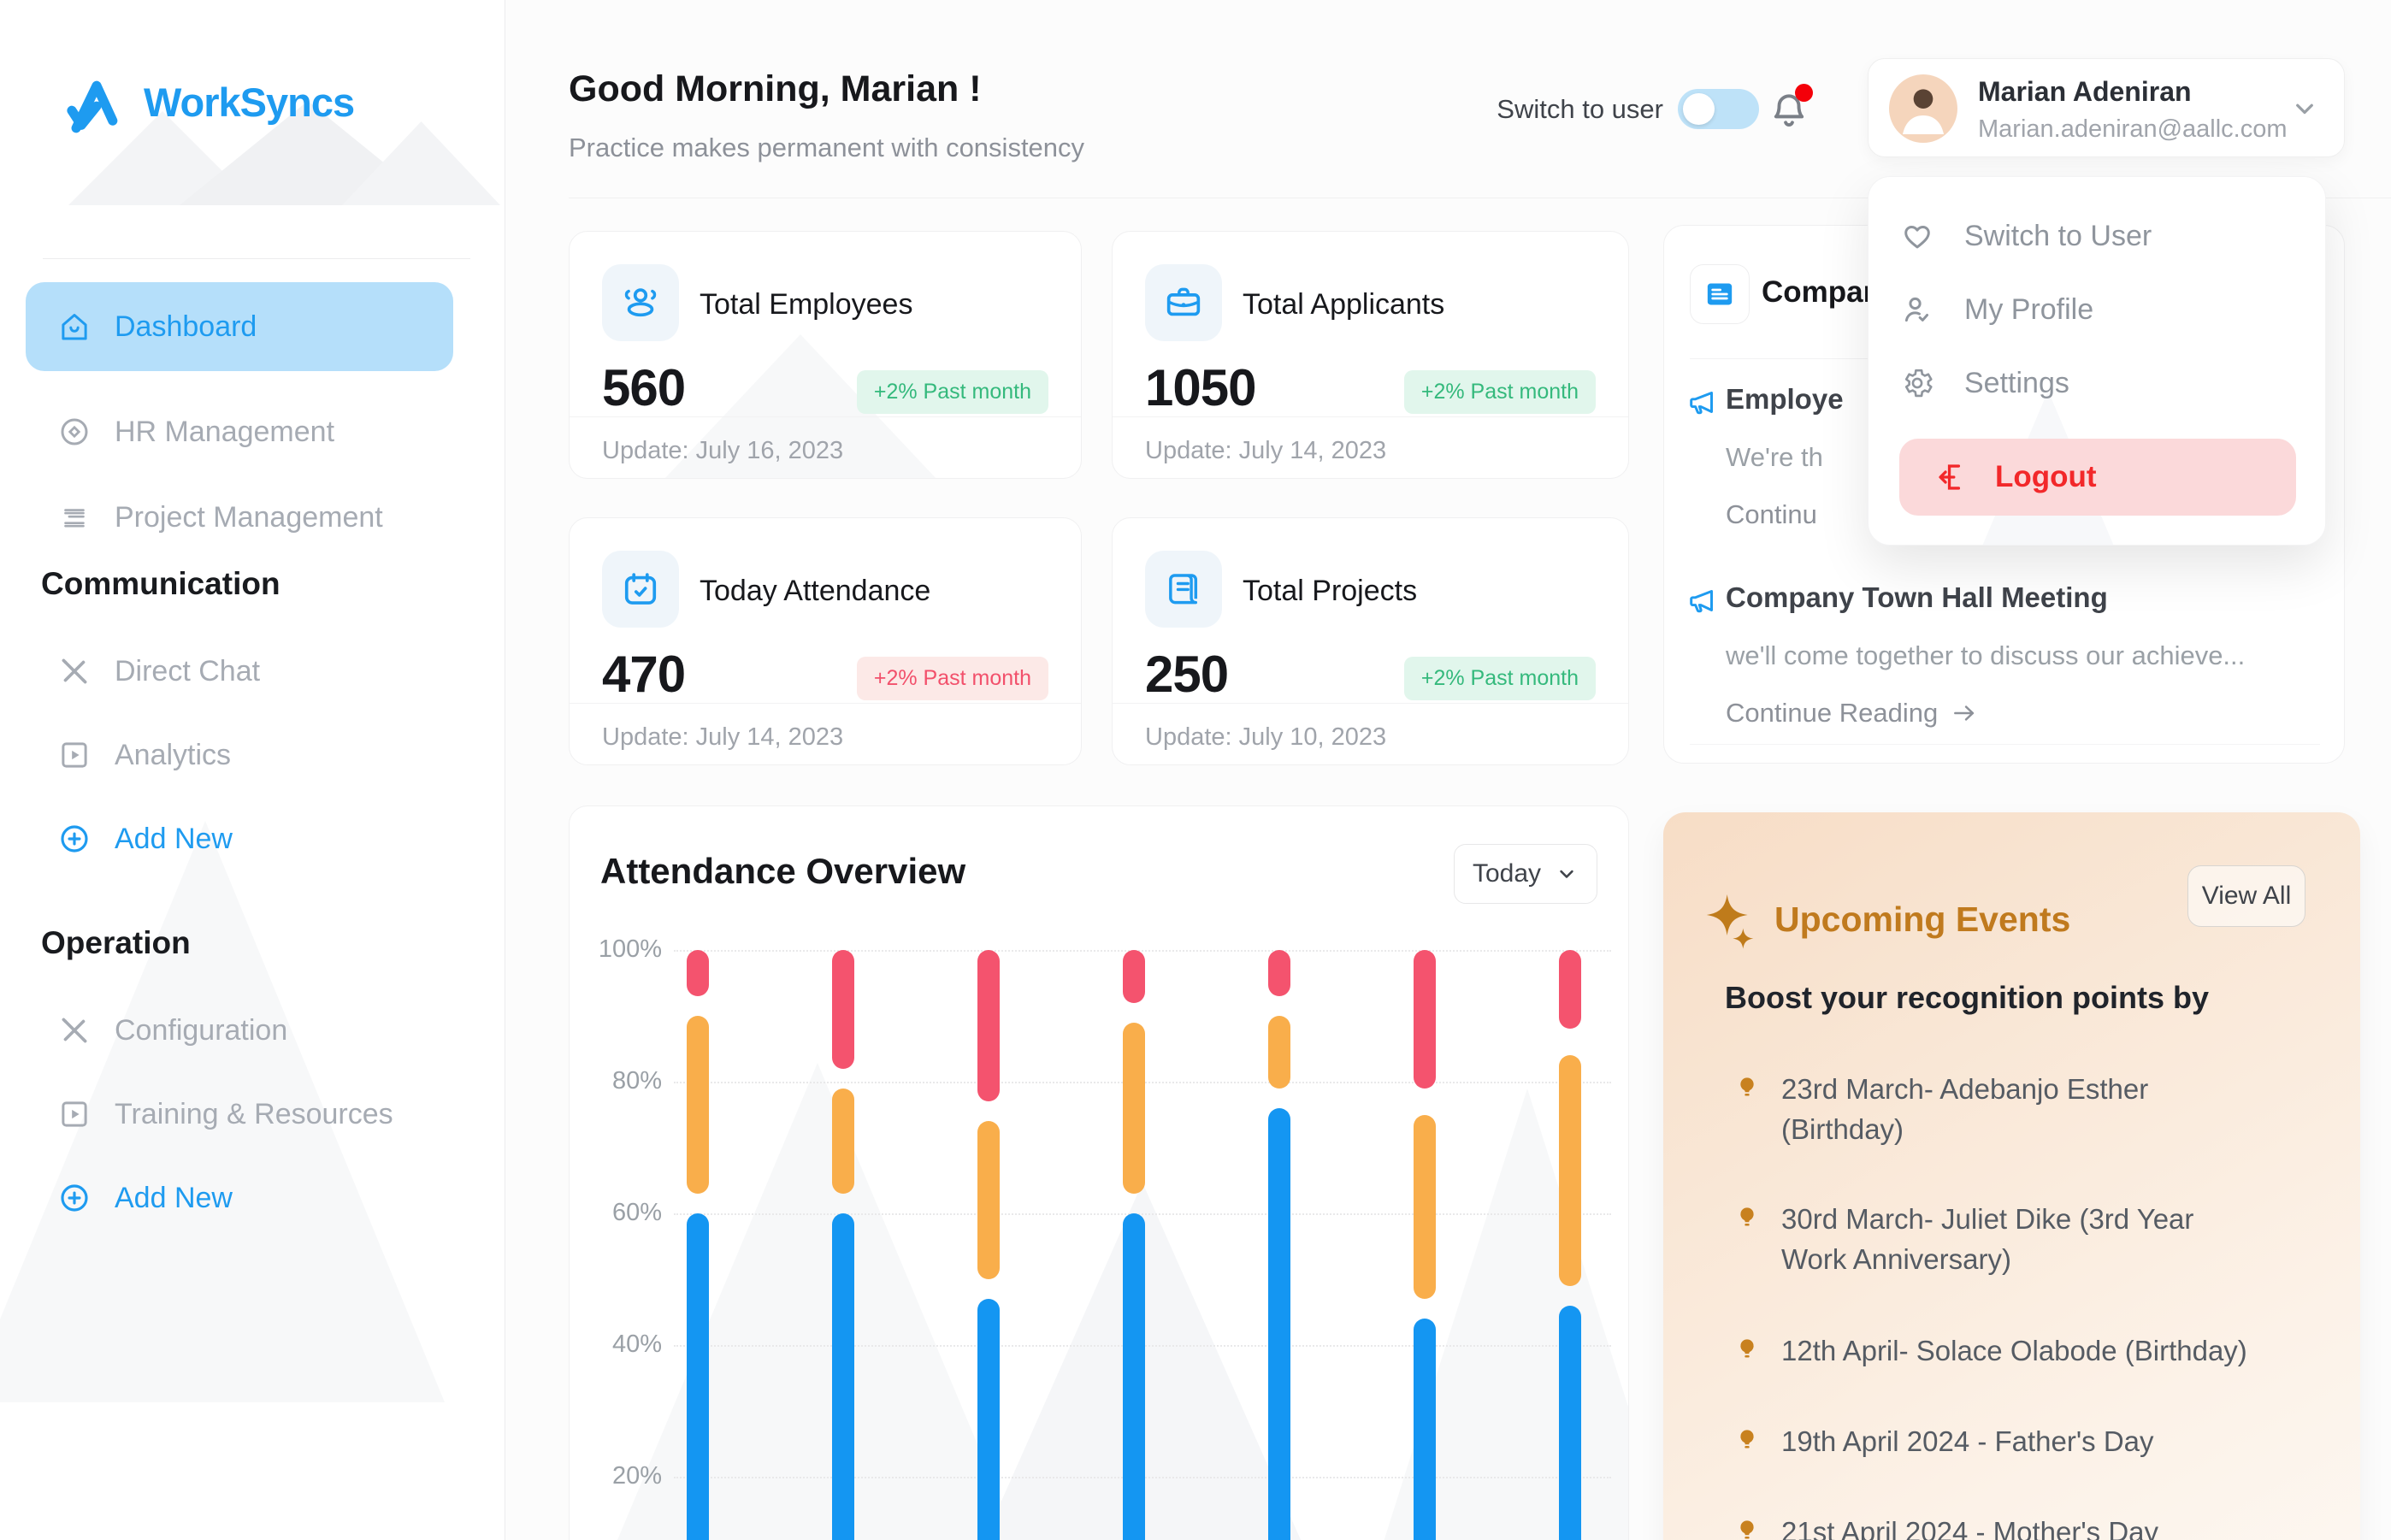 This screenshot has width=2391, height=1540. What do you see at coordinates (1719, 109) in the screenshot?
I see `switch-to-user-toggle` at bounding box center [1719, 109].